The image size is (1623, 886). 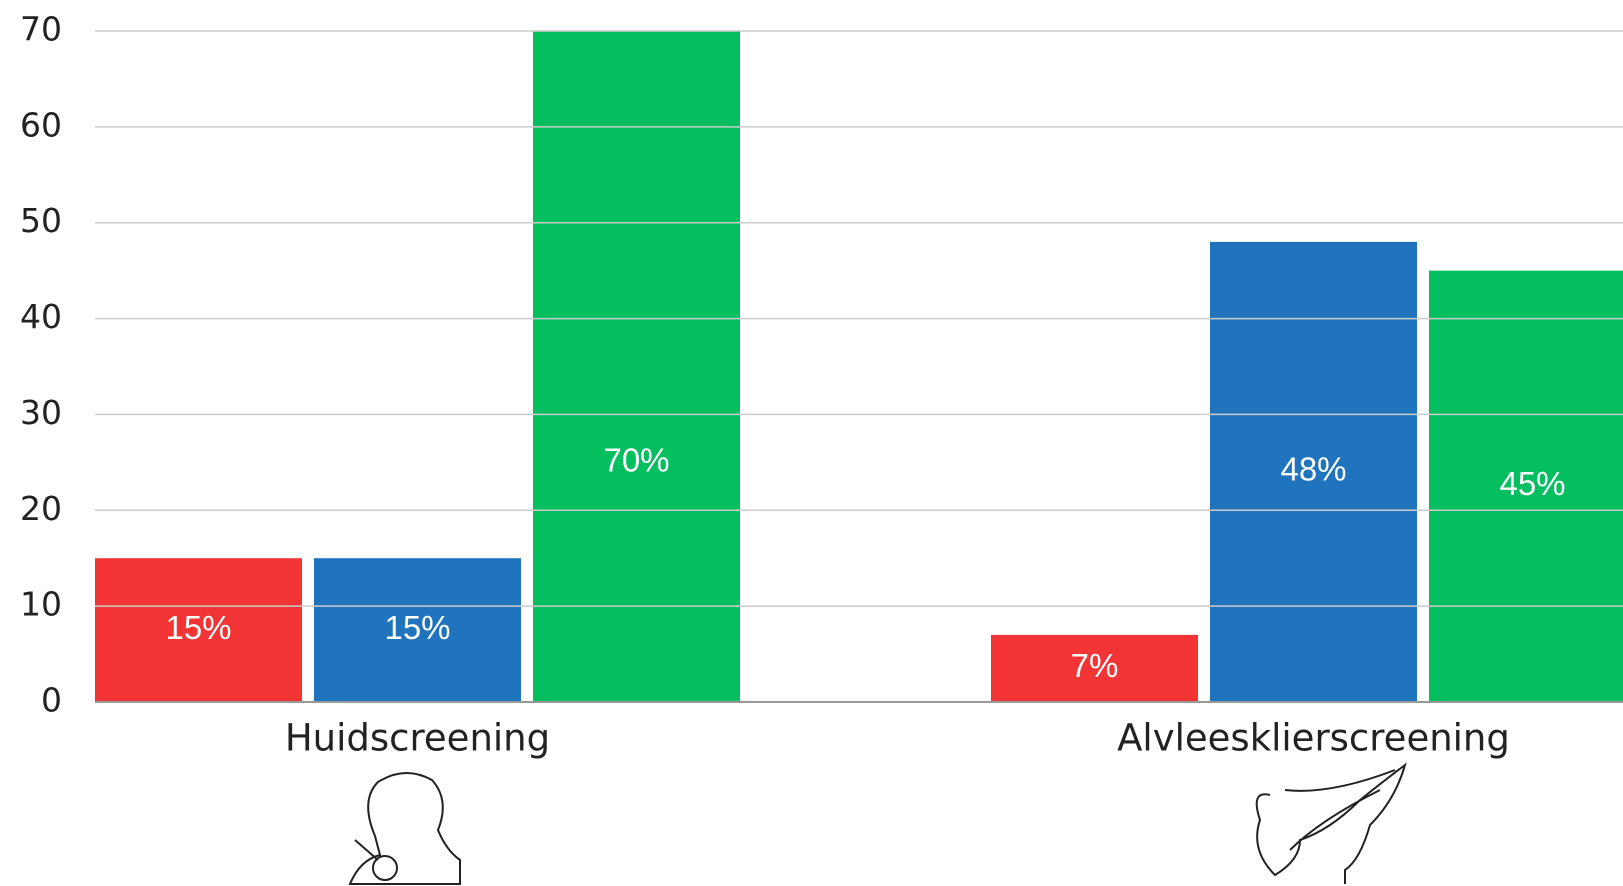 I want to click on pancreas-icon, so click(x=1331, y=823).